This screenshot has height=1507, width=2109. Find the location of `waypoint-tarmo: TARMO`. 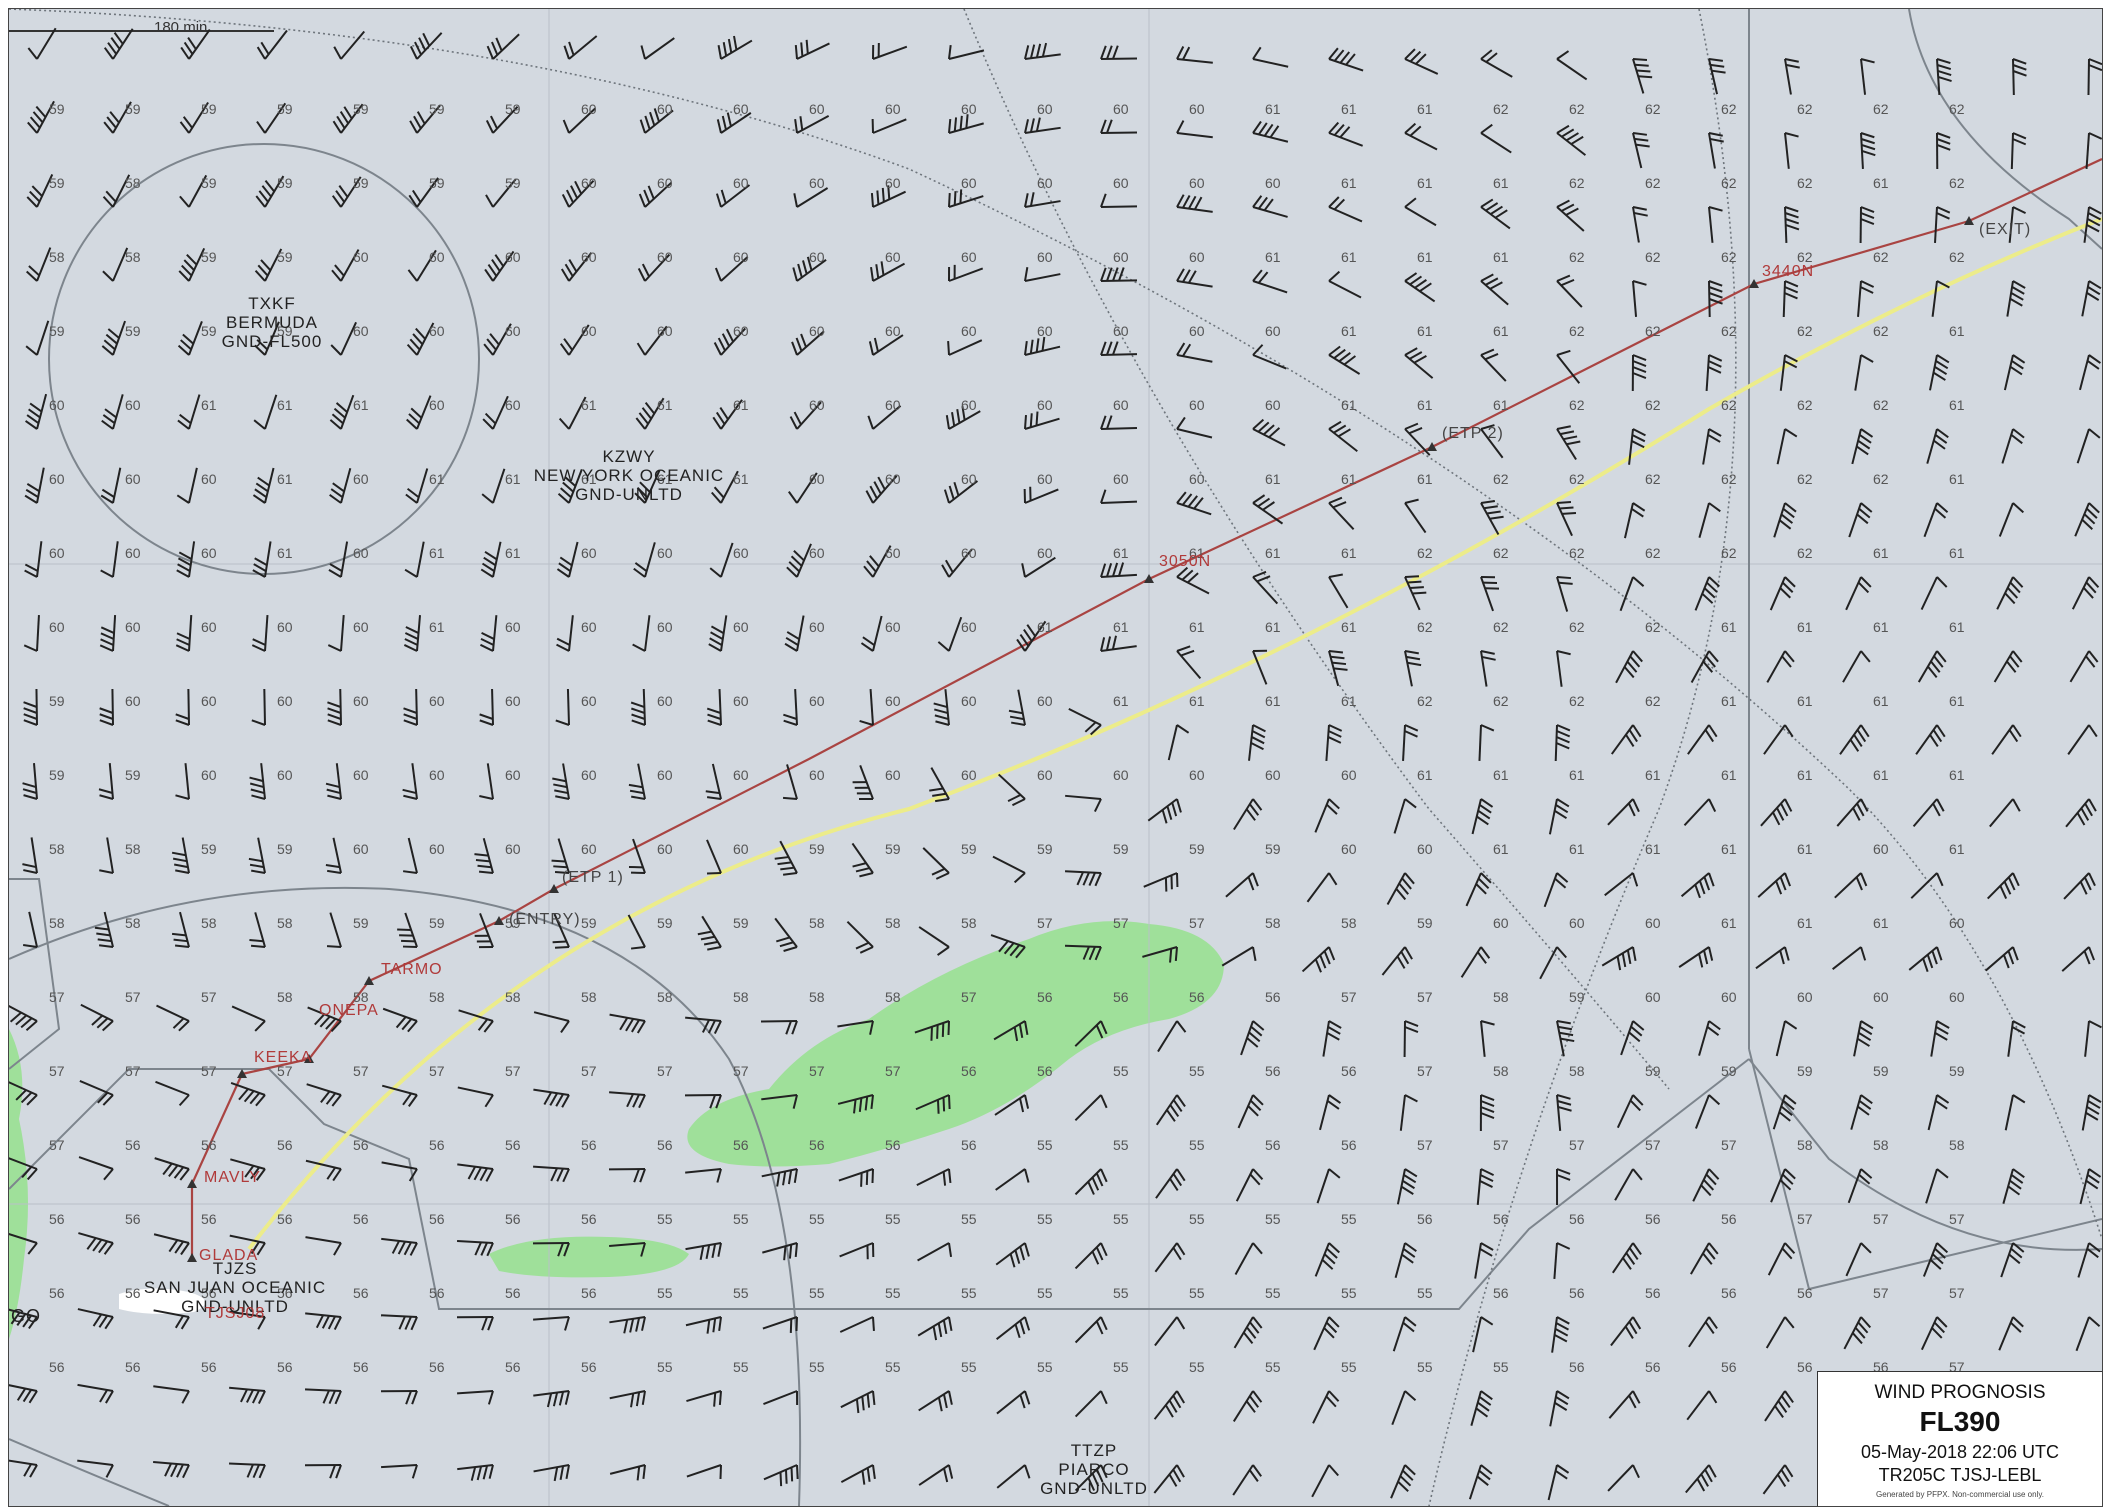

waypoint-tarmo: TARMO is located at coordinates (412, 970).